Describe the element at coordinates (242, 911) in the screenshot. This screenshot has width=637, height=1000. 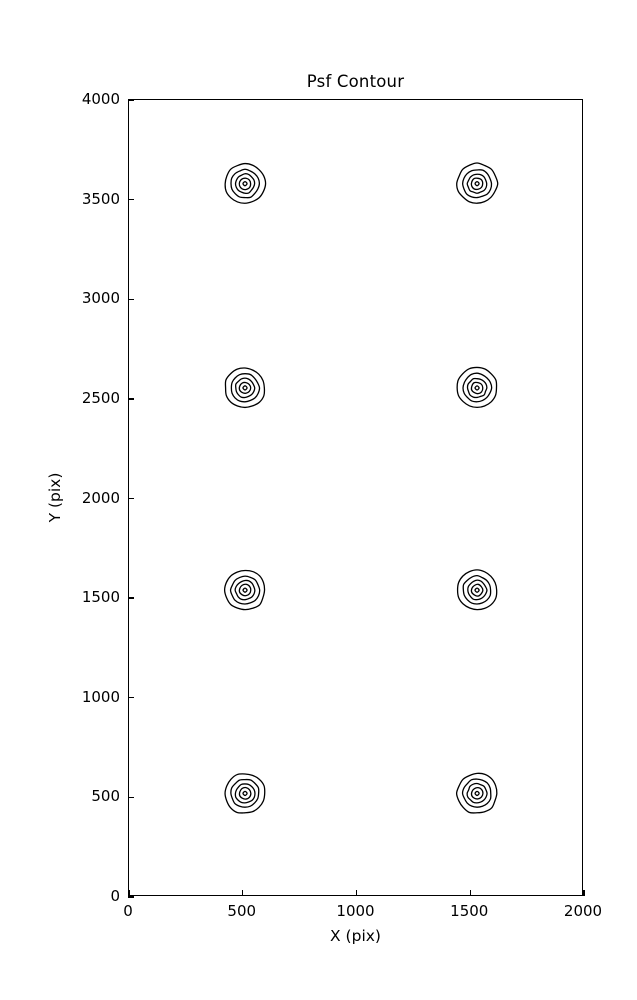
I see `x-tick-label: 500` at that location.